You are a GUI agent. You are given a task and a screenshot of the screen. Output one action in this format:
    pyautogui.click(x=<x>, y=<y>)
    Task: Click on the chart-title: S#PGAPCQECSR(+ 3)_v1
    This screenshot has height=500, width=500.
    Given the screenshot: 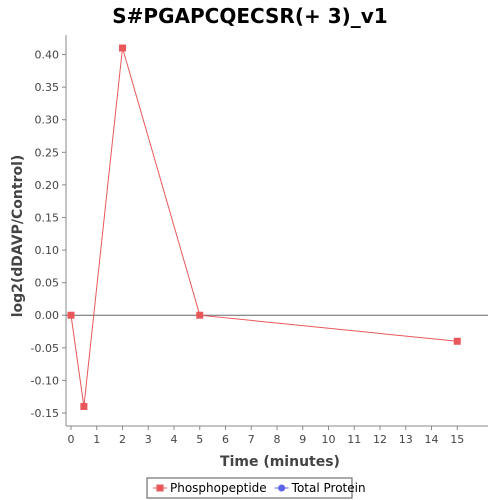 What is the action you would take?
    pyautogui.click(x=249, y=16)
    